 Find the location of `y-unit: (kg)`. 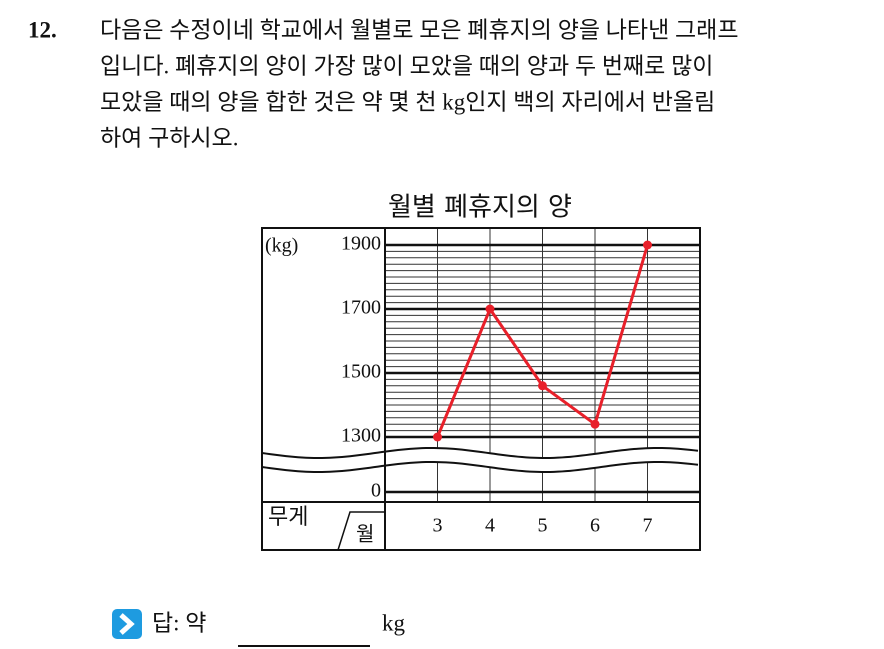

y-unit: (kg) is located at coordinates (281, 246).